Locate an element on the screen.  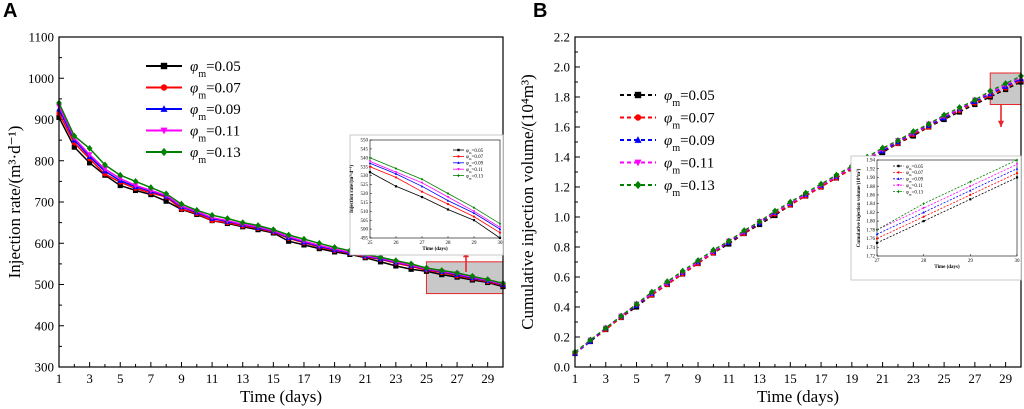
x-tick-label: 3 is located at coordinates (606, 378).